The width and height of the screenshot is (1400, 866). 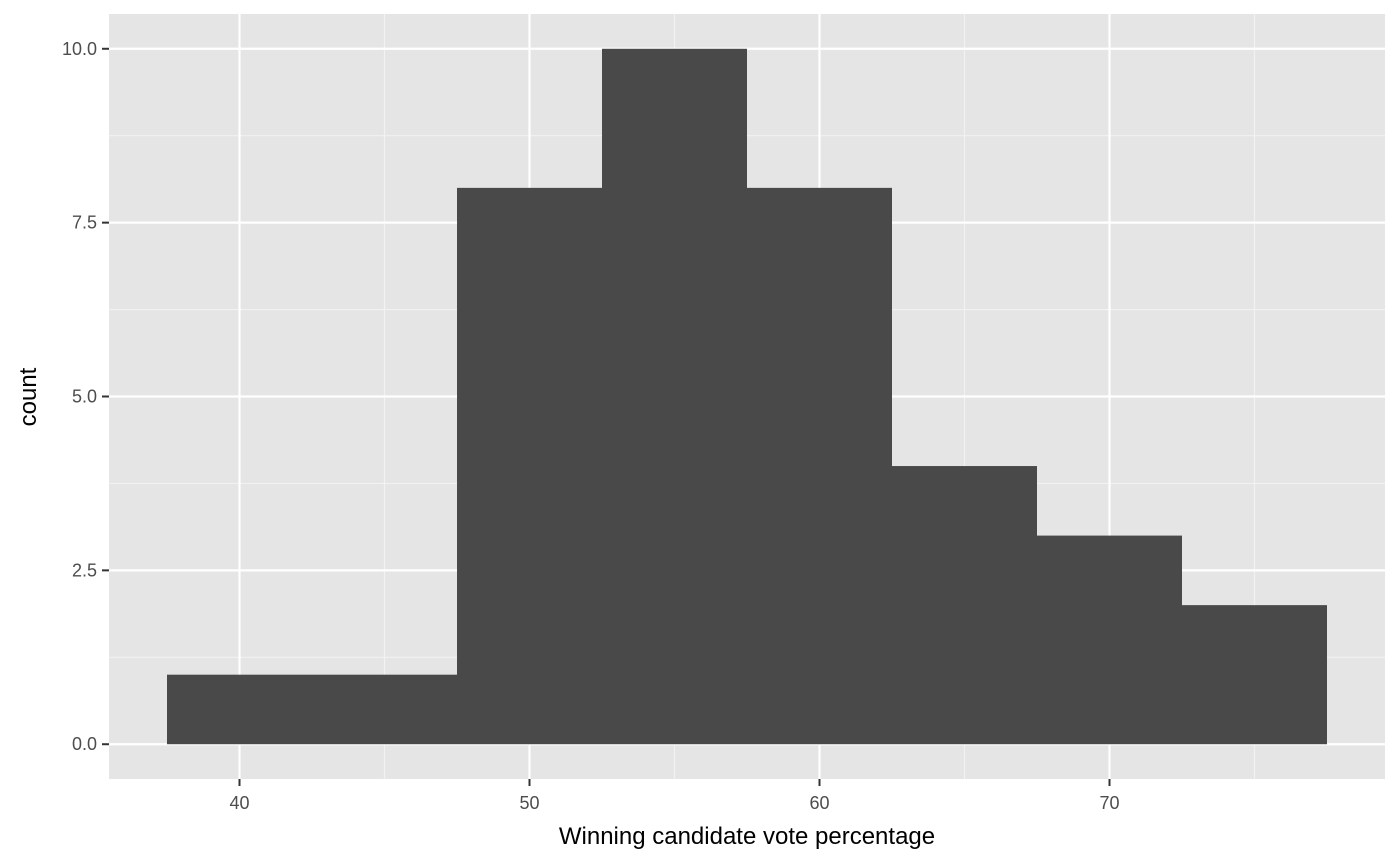 I want to click on y-tick-label: 0.0, so click(x=84, y=744).